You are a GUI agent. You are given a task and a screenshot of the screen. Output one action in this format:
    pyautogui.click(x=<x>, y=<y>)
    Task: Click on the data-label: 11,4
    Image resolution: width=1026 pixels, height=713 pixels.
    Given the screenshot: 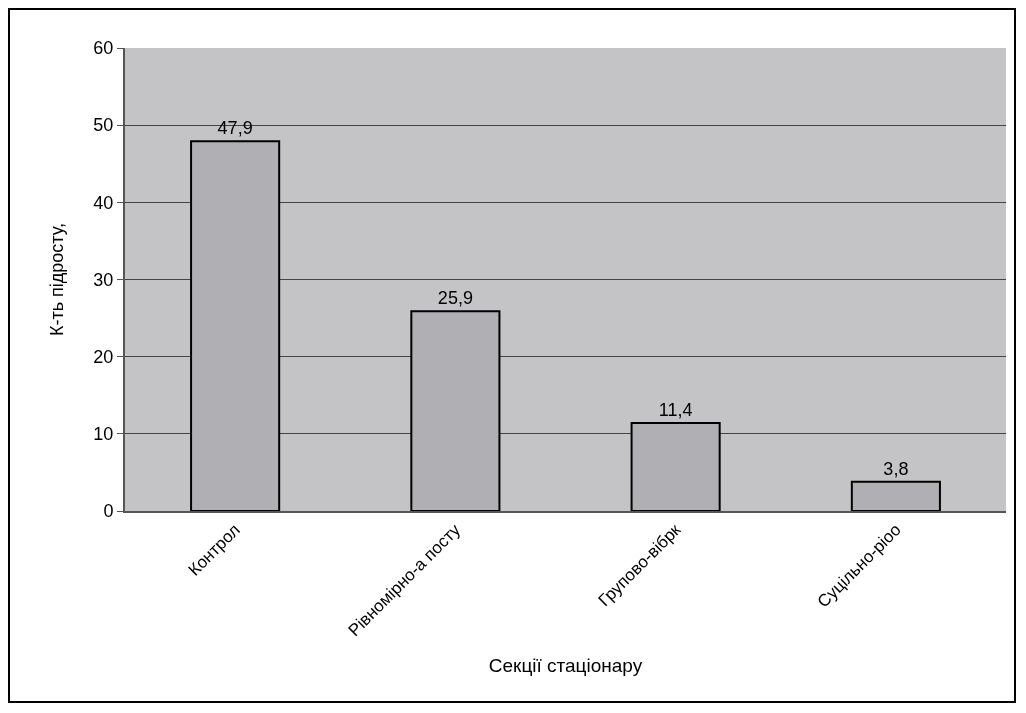 What is the action you would take?
    pyautogui.click(x=675, y=410)
    